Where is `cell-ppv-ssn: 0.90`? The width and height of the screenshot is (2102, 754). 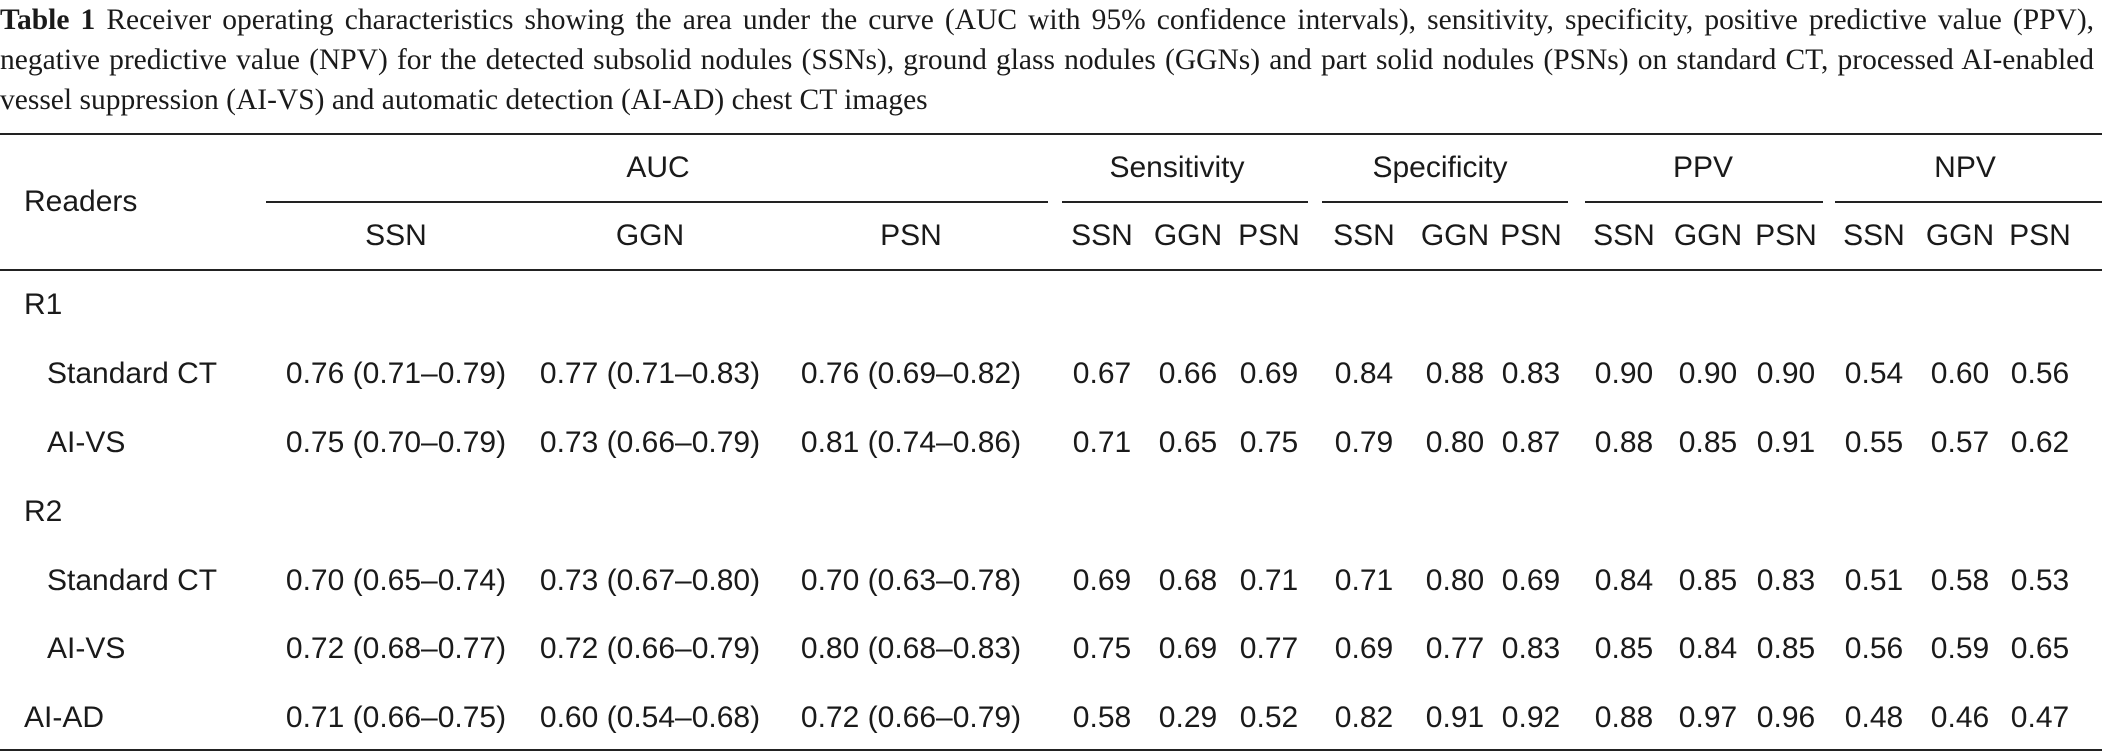
cell-ppv-ssn: 0.90 is located at coordinates (1624, 373).